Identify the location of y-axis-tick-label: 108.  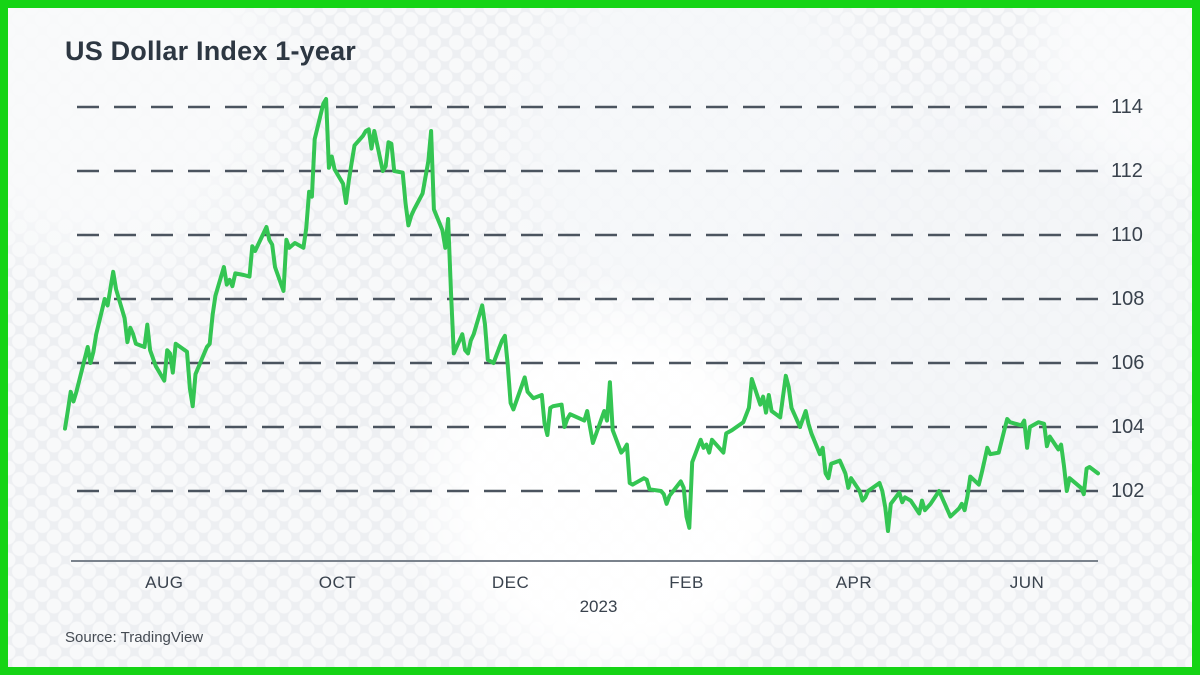
(1128, 299).